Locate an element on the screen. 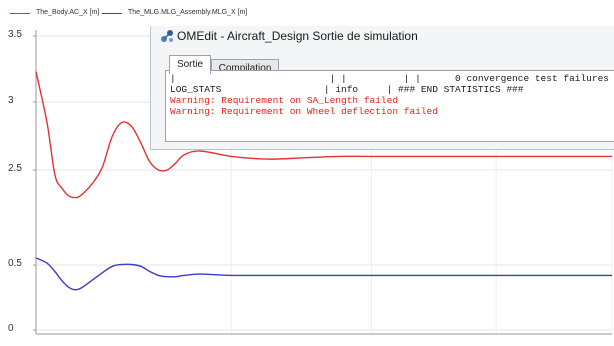  log-line: | | | | | 0 convergence test failures is located at coordinates (389, 78).